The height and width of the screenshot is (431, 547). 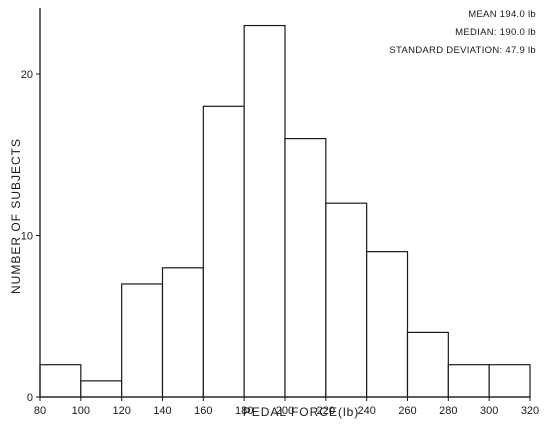 I want to click on x-tick-label: 280, so click(x=448, y=411).